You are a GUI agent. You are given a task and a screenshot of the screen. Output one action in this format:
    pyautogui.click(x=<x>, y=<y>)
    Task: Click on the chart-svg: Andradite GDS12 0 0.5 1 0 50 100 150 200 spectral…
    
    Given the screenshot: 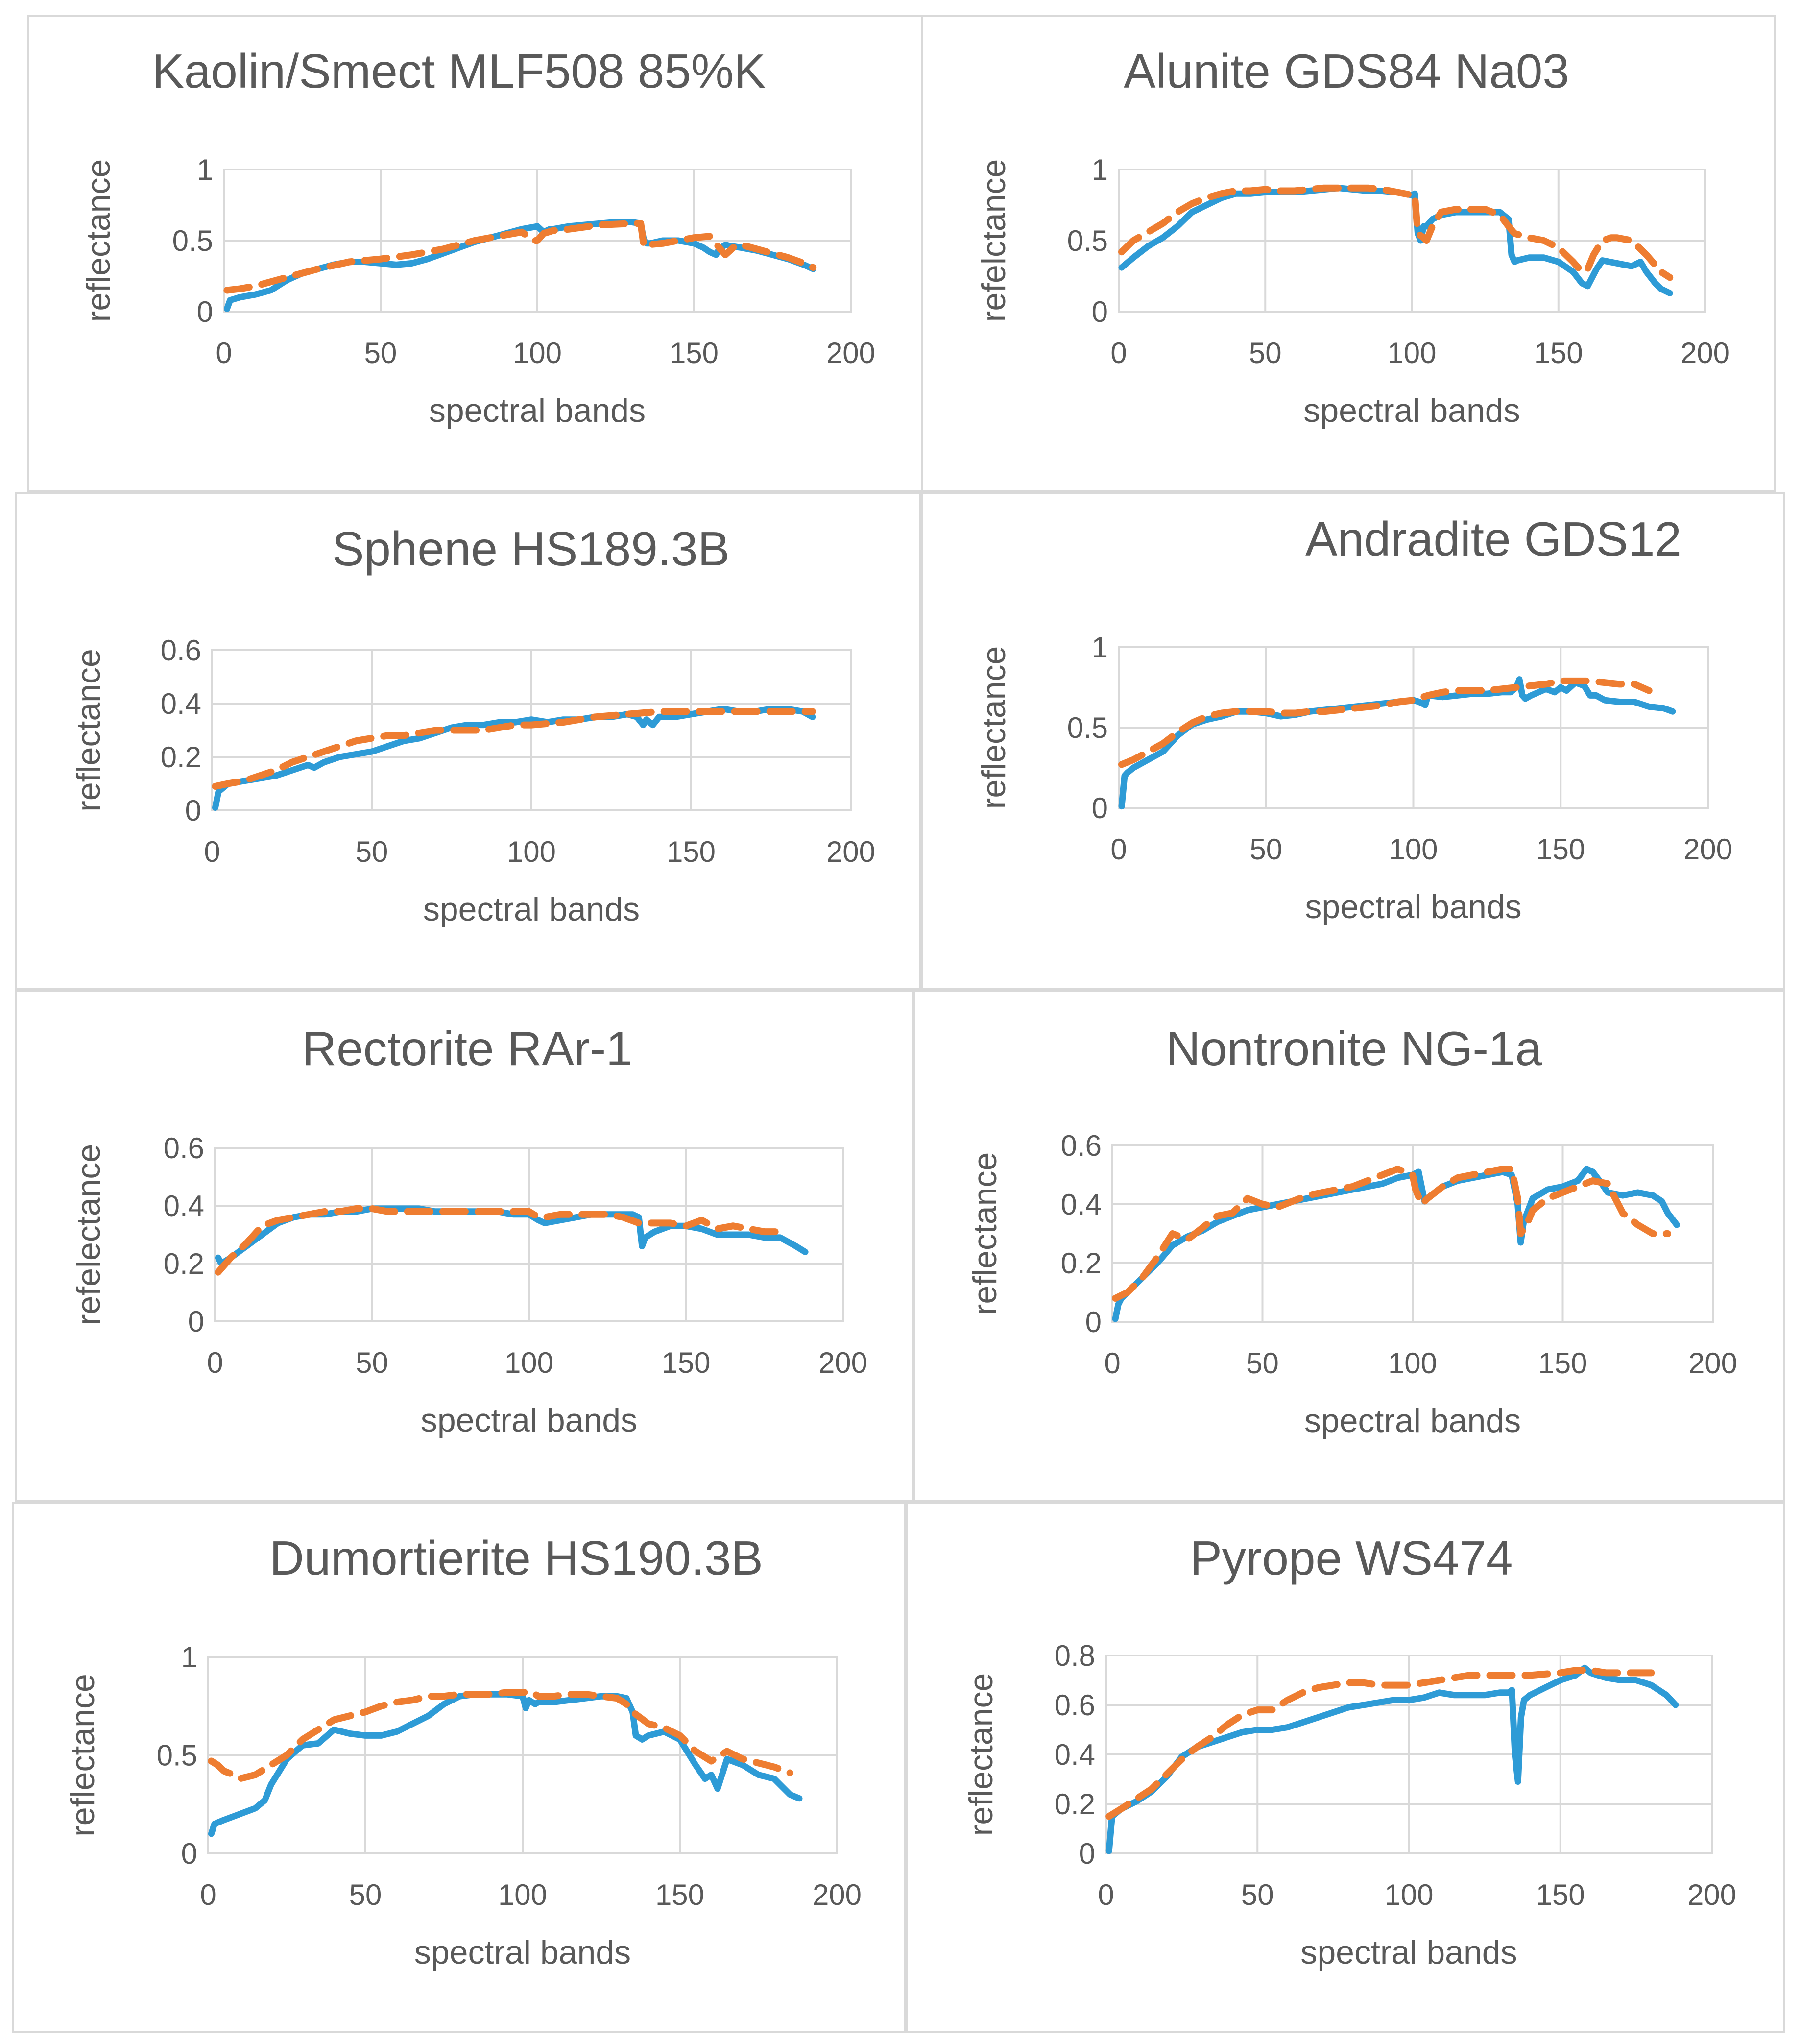 What is the action you would take?
    pyautogui.click(x=1353, y=718)
    